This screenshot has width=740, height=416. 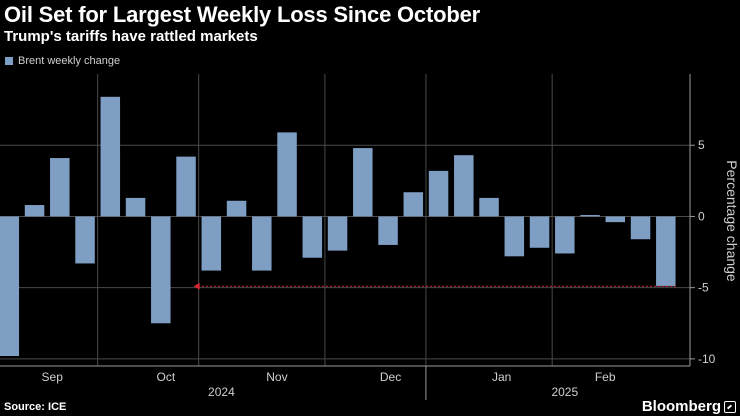 I want to click on y-axis-title: Percentage change, so click(x=732, y=221).